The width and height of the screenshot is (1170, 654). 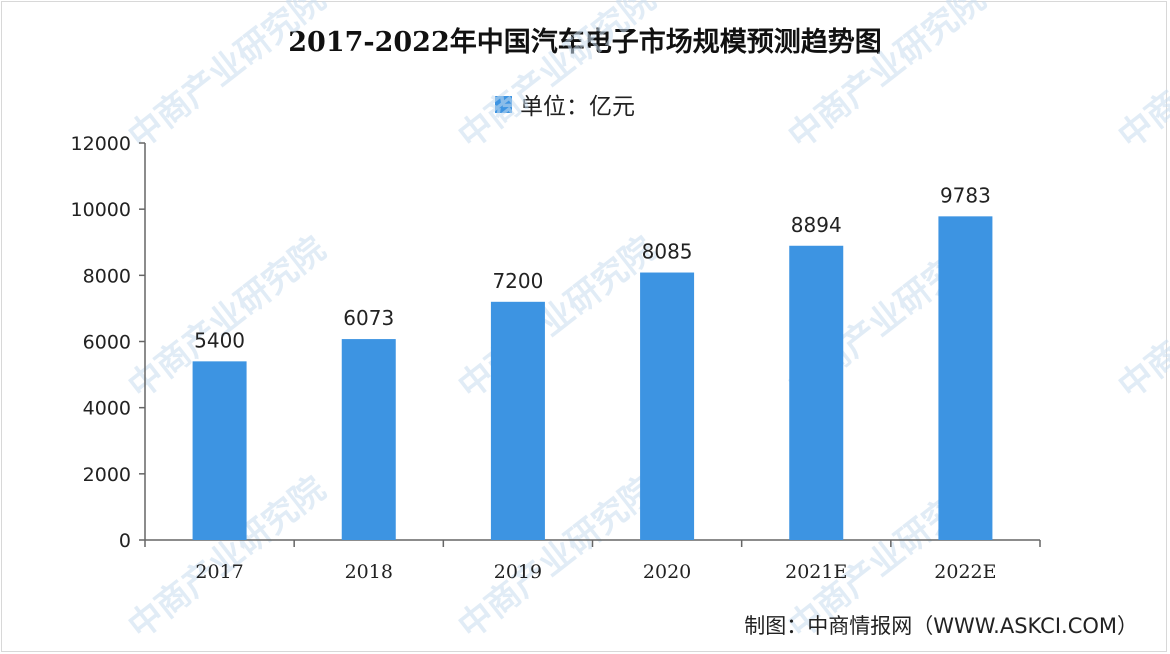 What do you see at coordinates (517, 420) in the screenshot?
I see `bar-2019` at bounding box center [517, 420].